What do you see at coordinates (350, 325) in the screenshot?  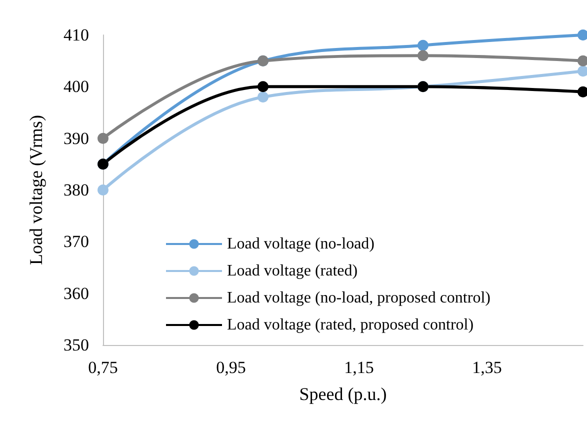 I see `legend-label: Load voltage (rated, proposed control)` at bounding box center [350, 325].